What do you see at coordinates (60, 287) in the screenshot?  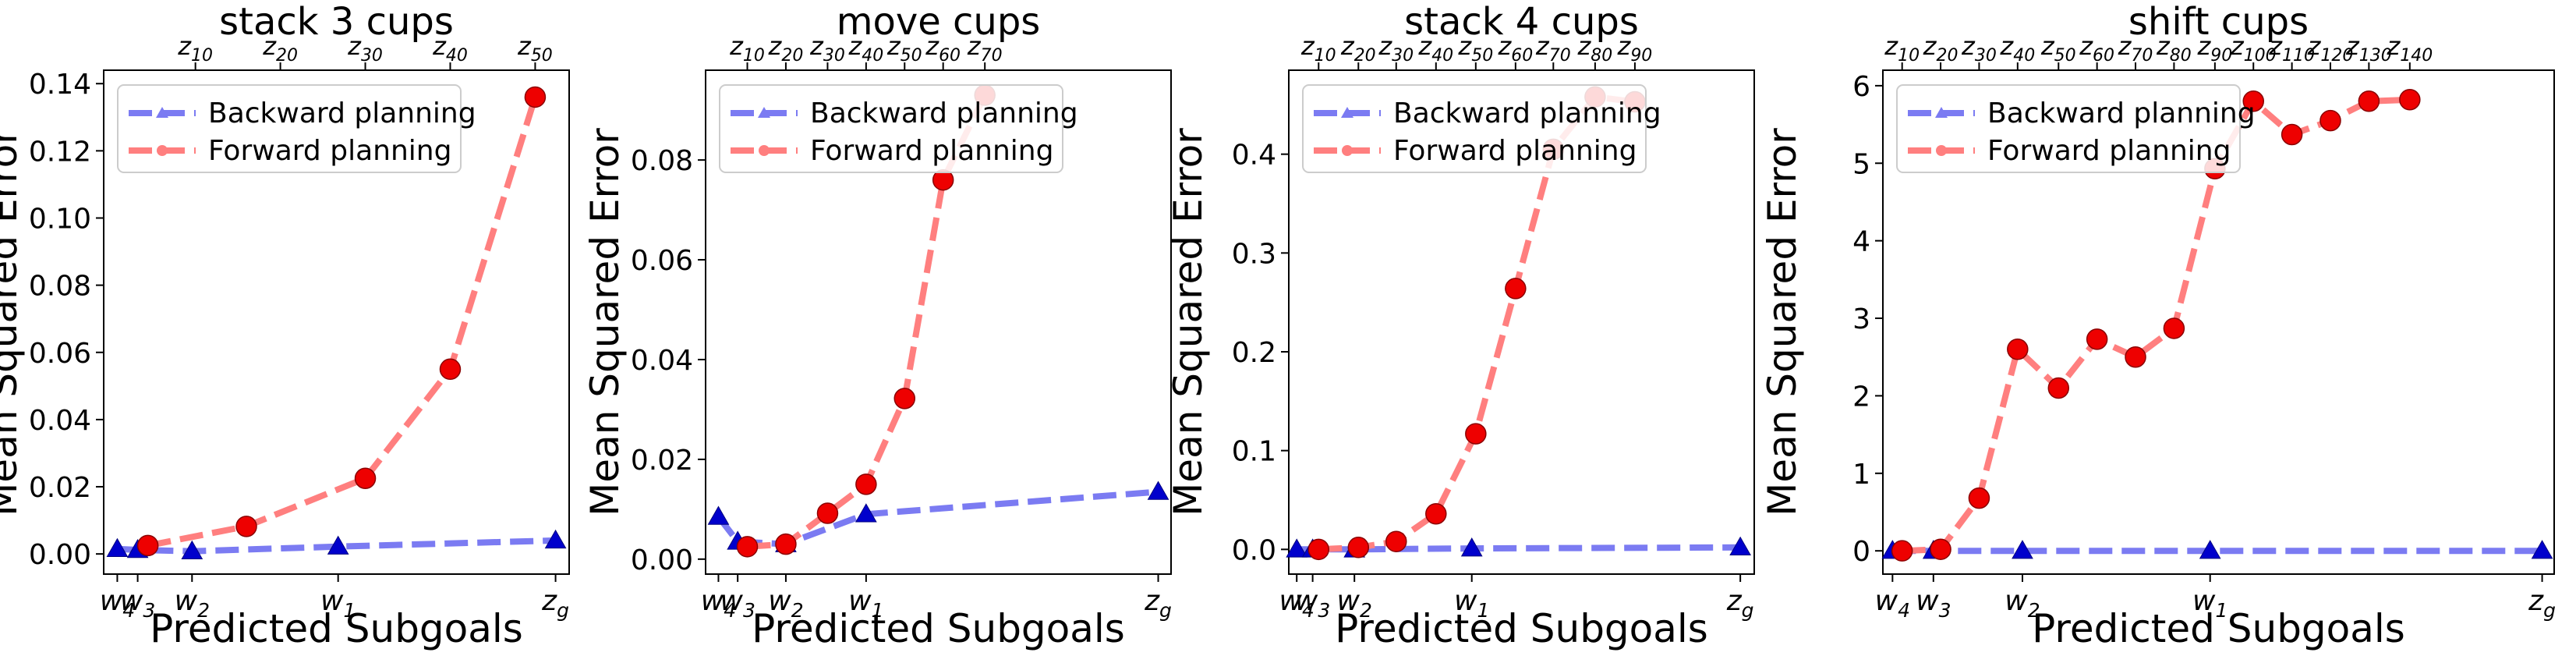 I see `y-tick-label: 0.08` at bounding box center [60, 287].